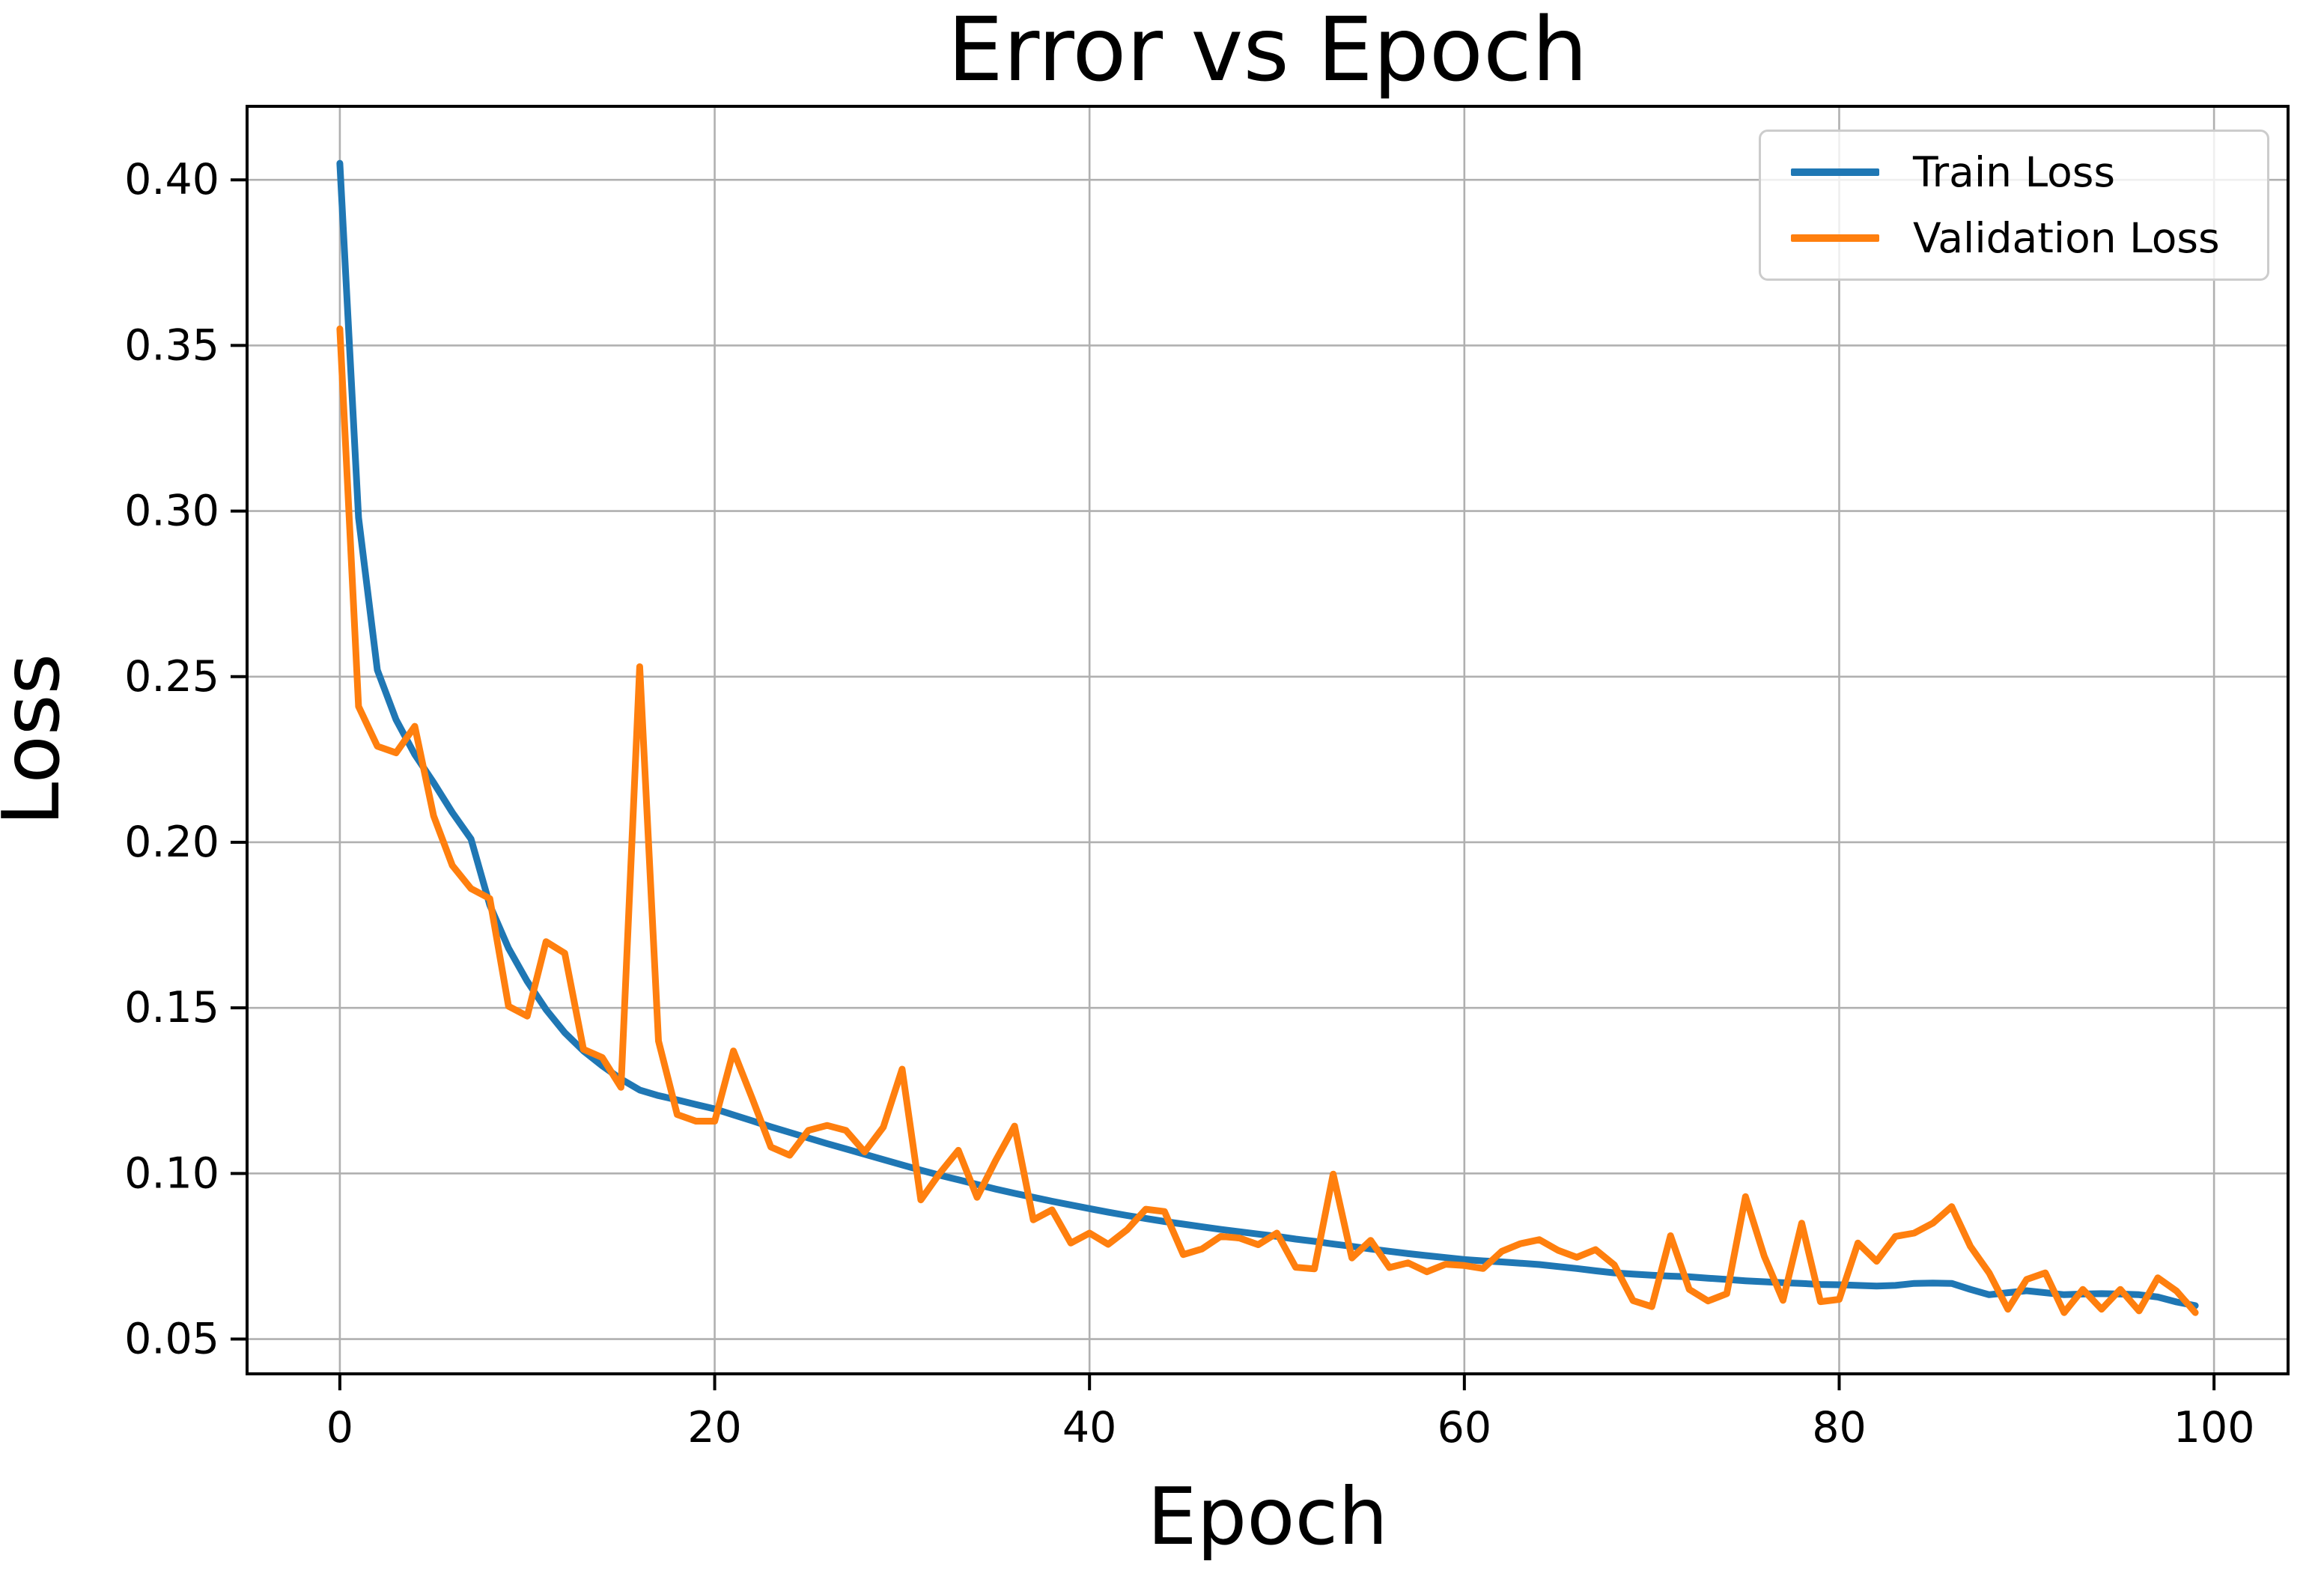 This screenshot has width=2324, height=1573. I want to click on x-axis-label: Epoch, so click(1267, 1517).